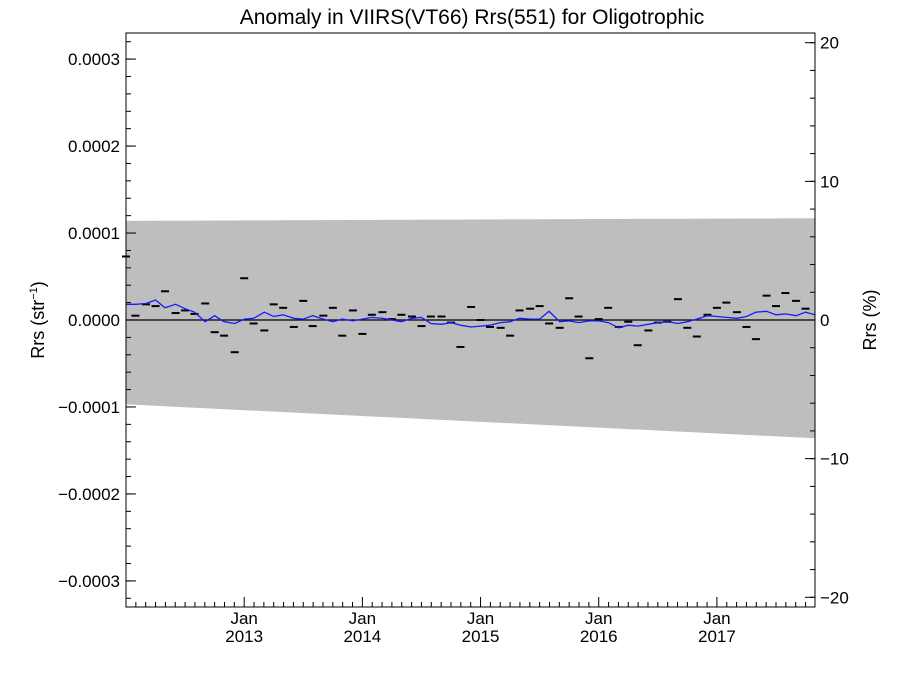 The height and width of the screenshot is (680, 900). I want to click on right-y-tick-label: 10, so click(829, 181).